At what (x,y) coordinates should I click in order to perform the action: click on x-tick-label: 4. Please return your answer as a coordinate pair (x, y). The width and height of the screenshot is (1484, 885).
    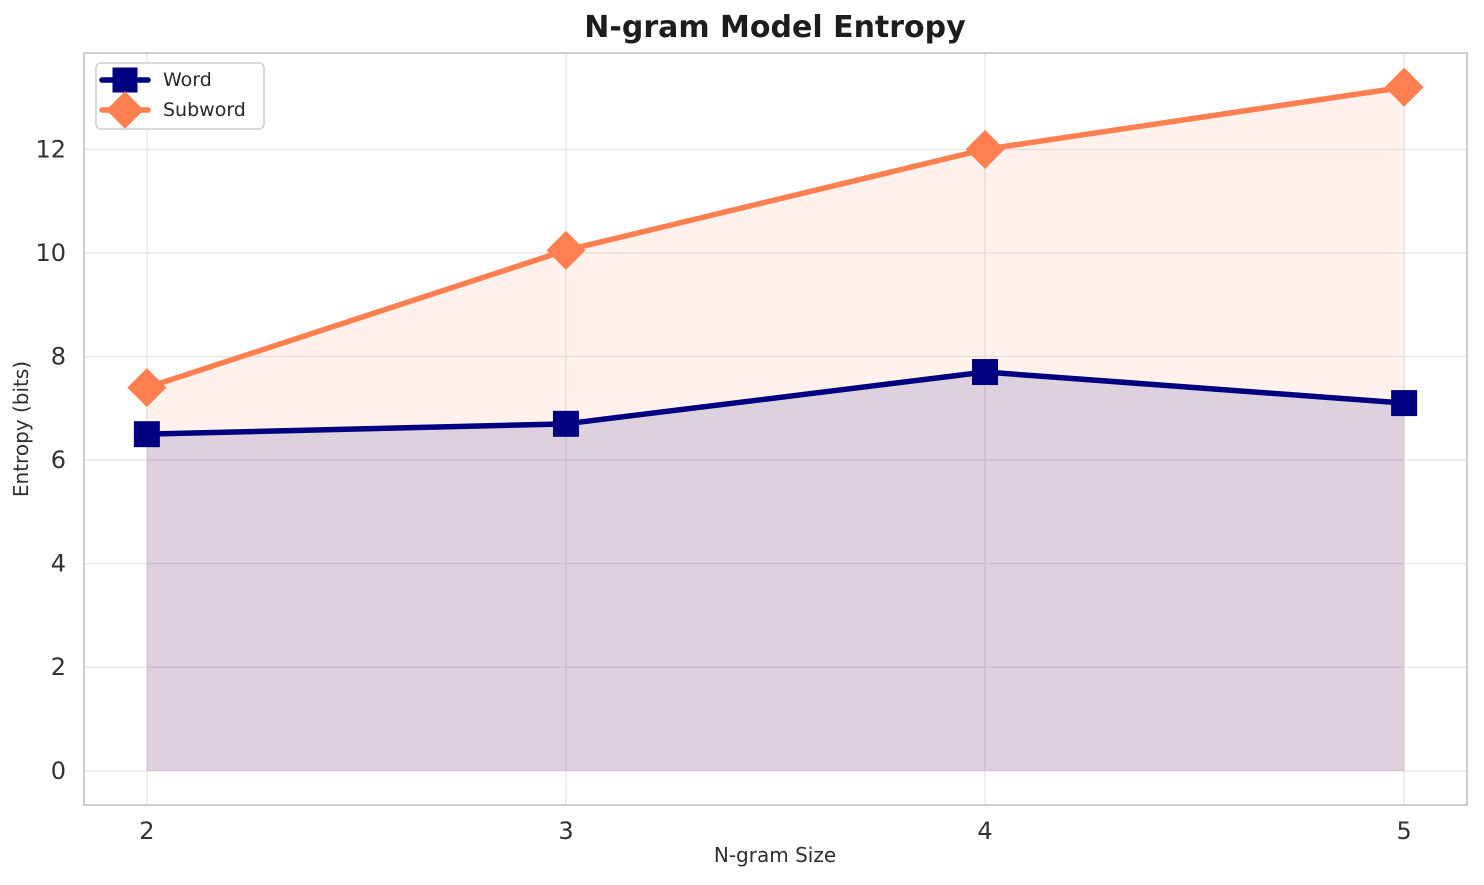
    Looking at the image, I should click on (984, 831).